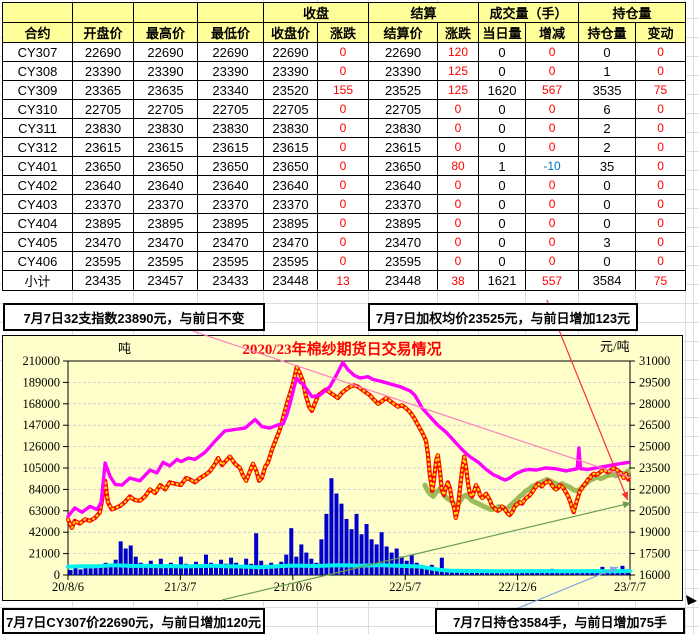 This screenshot has width=699, height=634. What do you see at coordinates (403, 90) in the screenshot?
I see `table-cell: 23525` at bounding box center [403, 90].